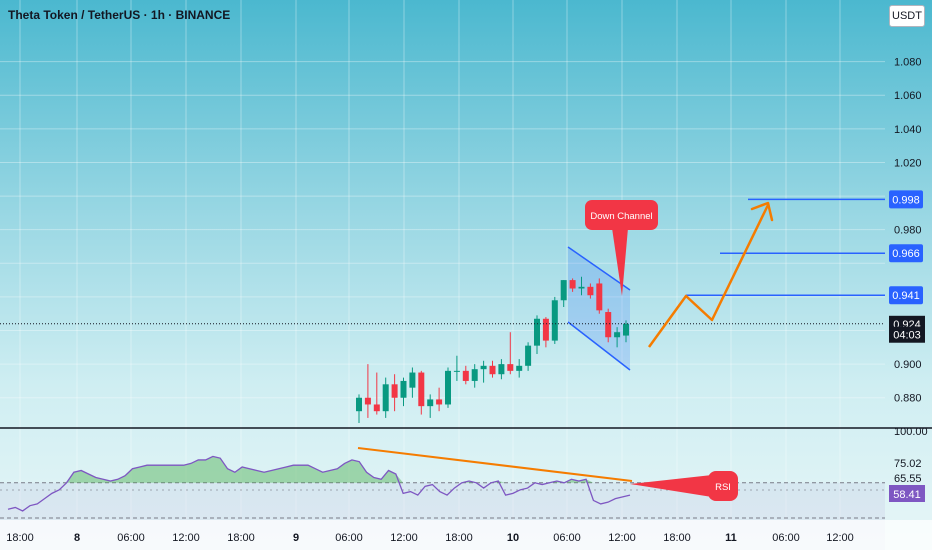 Image resolution: width=932 pixels, height=550 pixels. What do you see at coordinates (77, 538) in the screenshot?
I see `x-tick-label: 8` at bounding box center [77, 538].